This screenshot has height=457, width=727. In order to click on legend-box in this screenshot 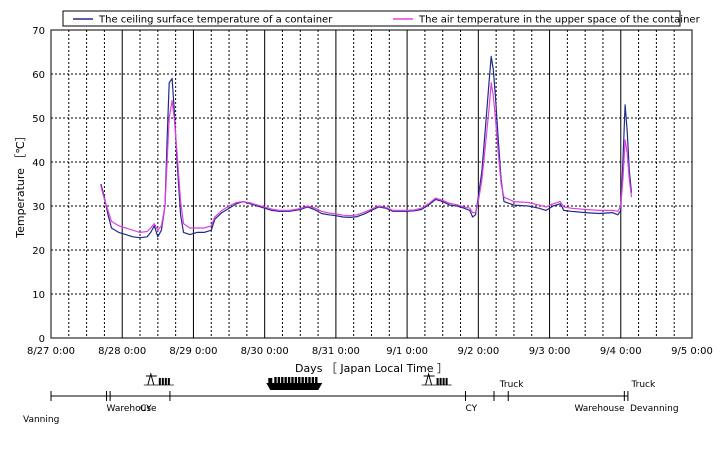, I will do `click(371, 18)`.